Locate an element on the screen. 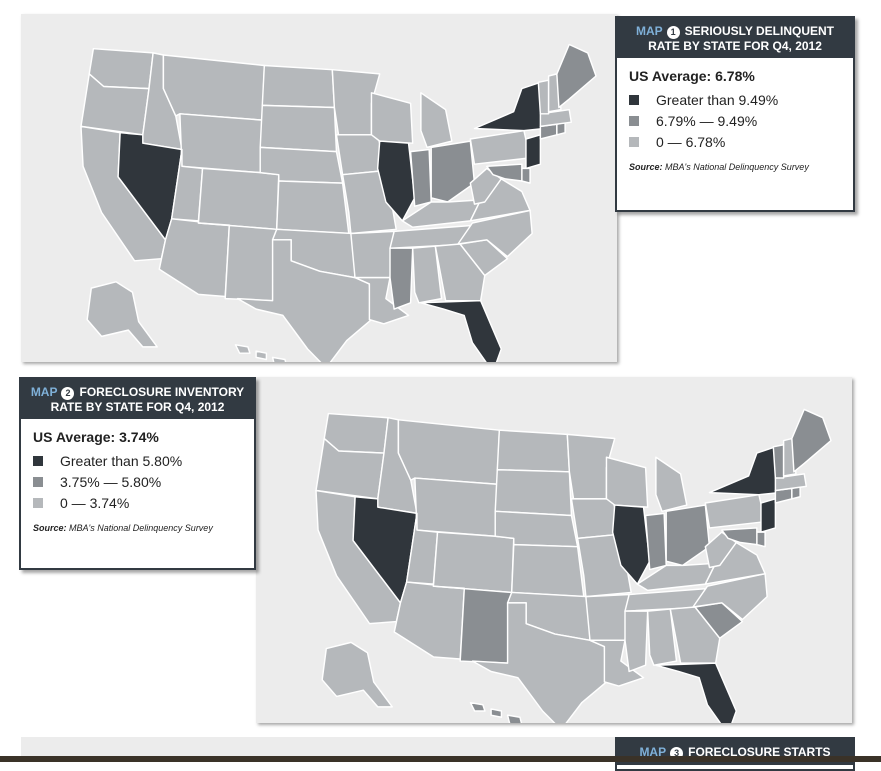 This screenshot has height=771, width=881. state-co is located at coordinates (238, 199).